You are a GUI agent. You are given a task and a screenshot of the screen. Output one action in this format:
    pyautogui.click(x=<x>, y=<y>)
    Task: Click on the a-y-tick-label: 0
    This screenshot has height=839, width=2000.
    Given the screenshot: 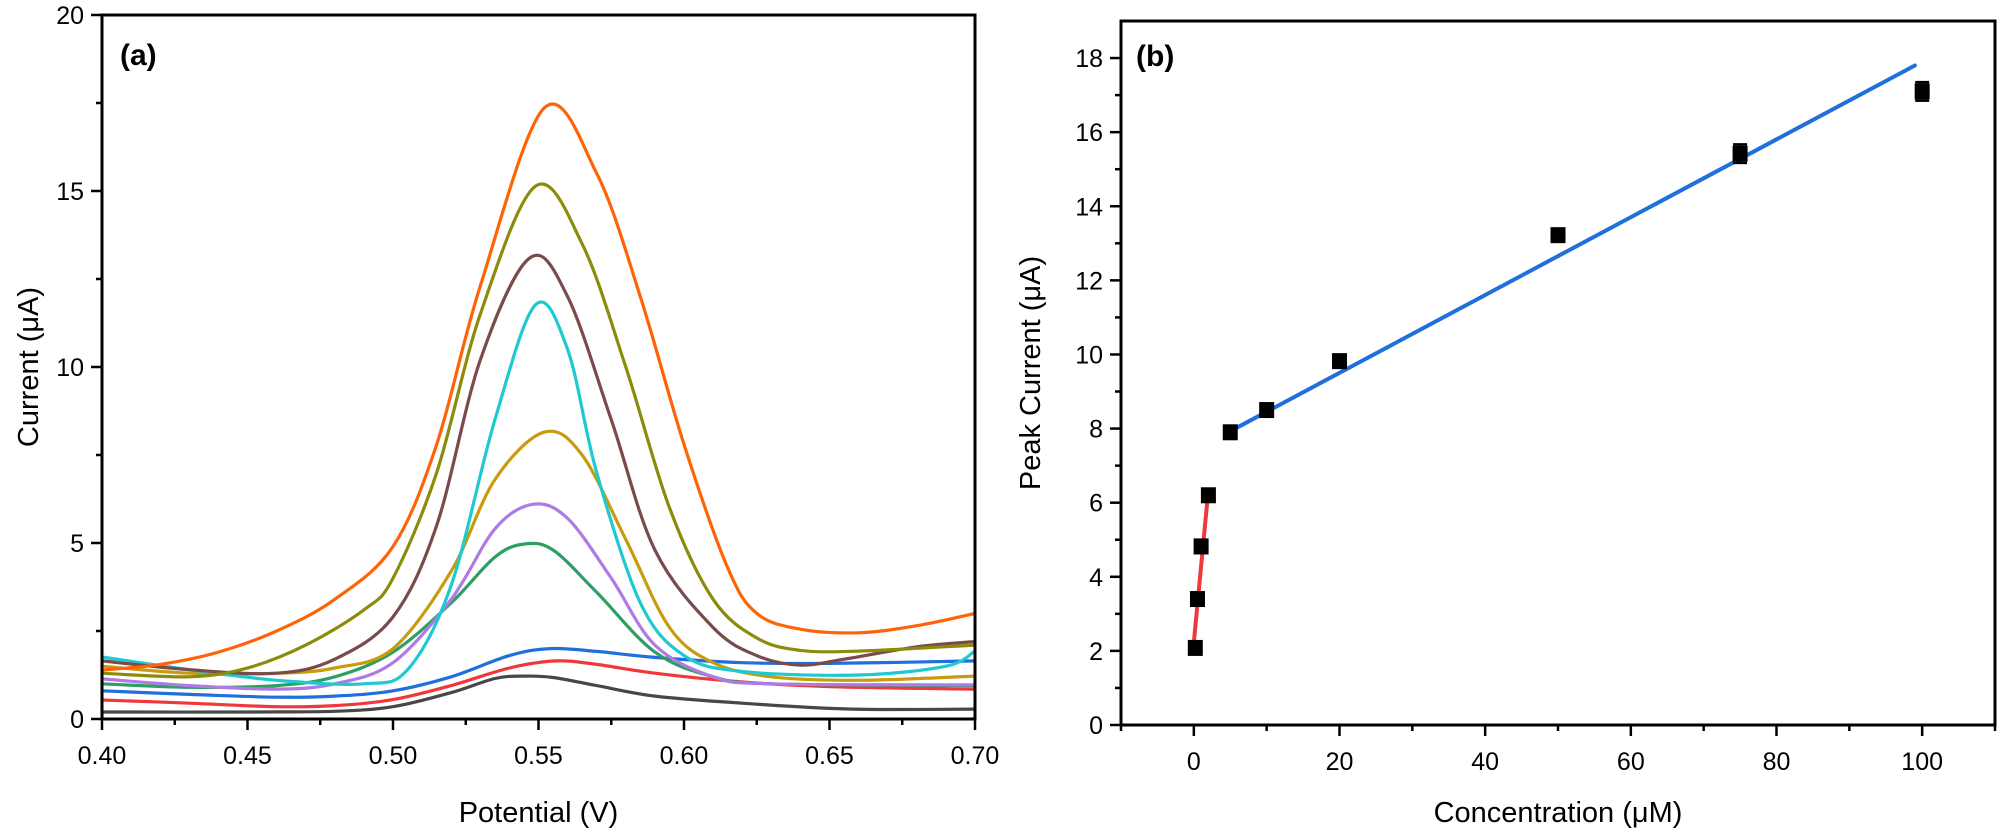 What is the action you would take?
    pyautogui.click(x=77, y=720)
    